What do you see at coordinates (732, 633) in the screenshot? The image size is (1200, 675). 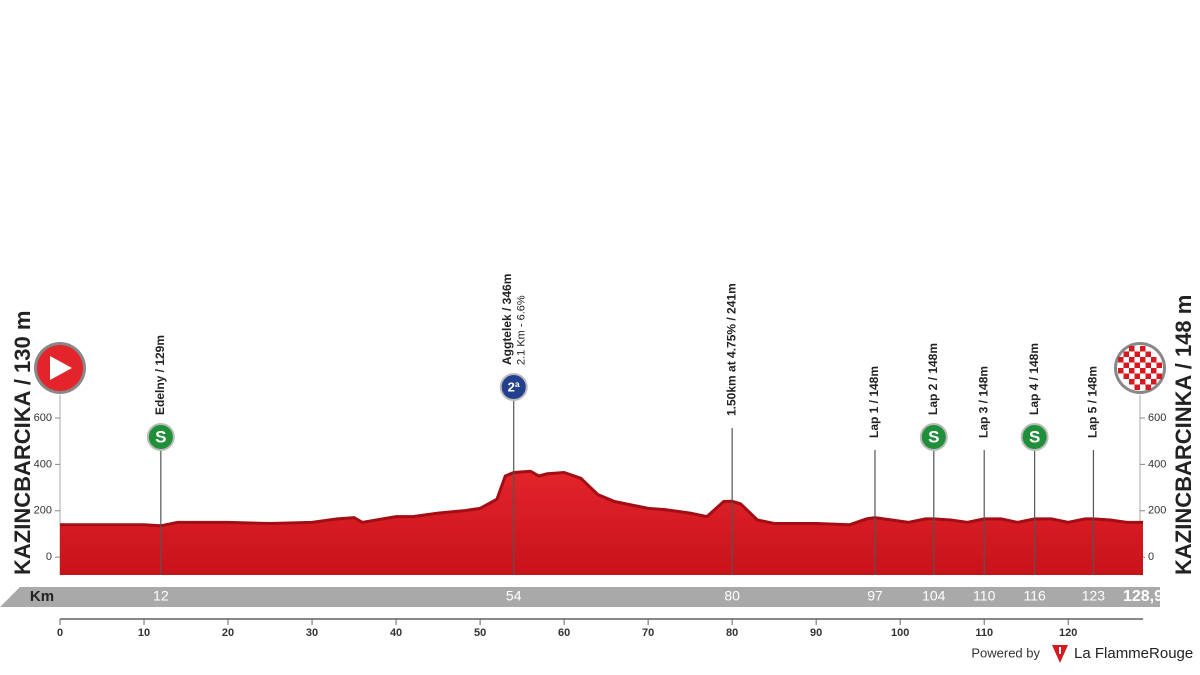 I see `x-tick-label: 80` at bounding box center [732, 633].